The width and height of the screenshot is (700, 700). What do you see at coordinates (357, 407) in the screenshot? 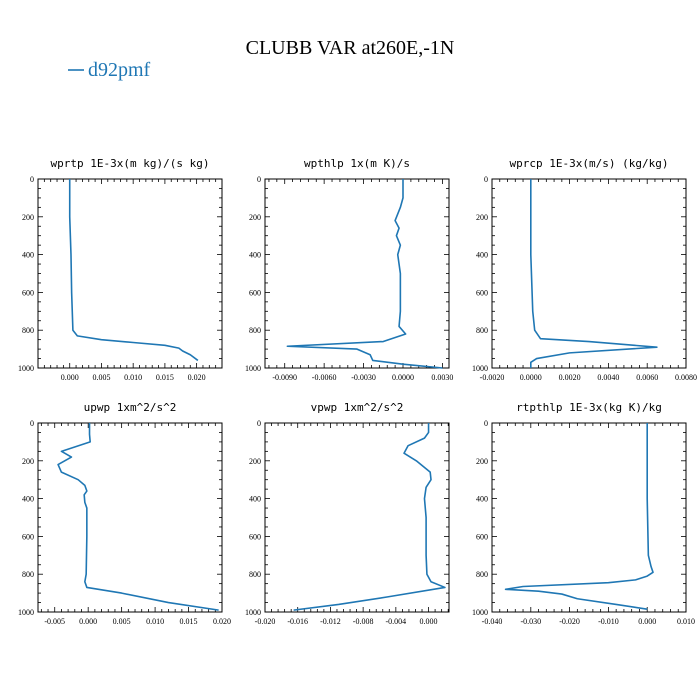
I see `panel-title: vpwp 1xm^2/s^2` at bounding box center [357, 407].